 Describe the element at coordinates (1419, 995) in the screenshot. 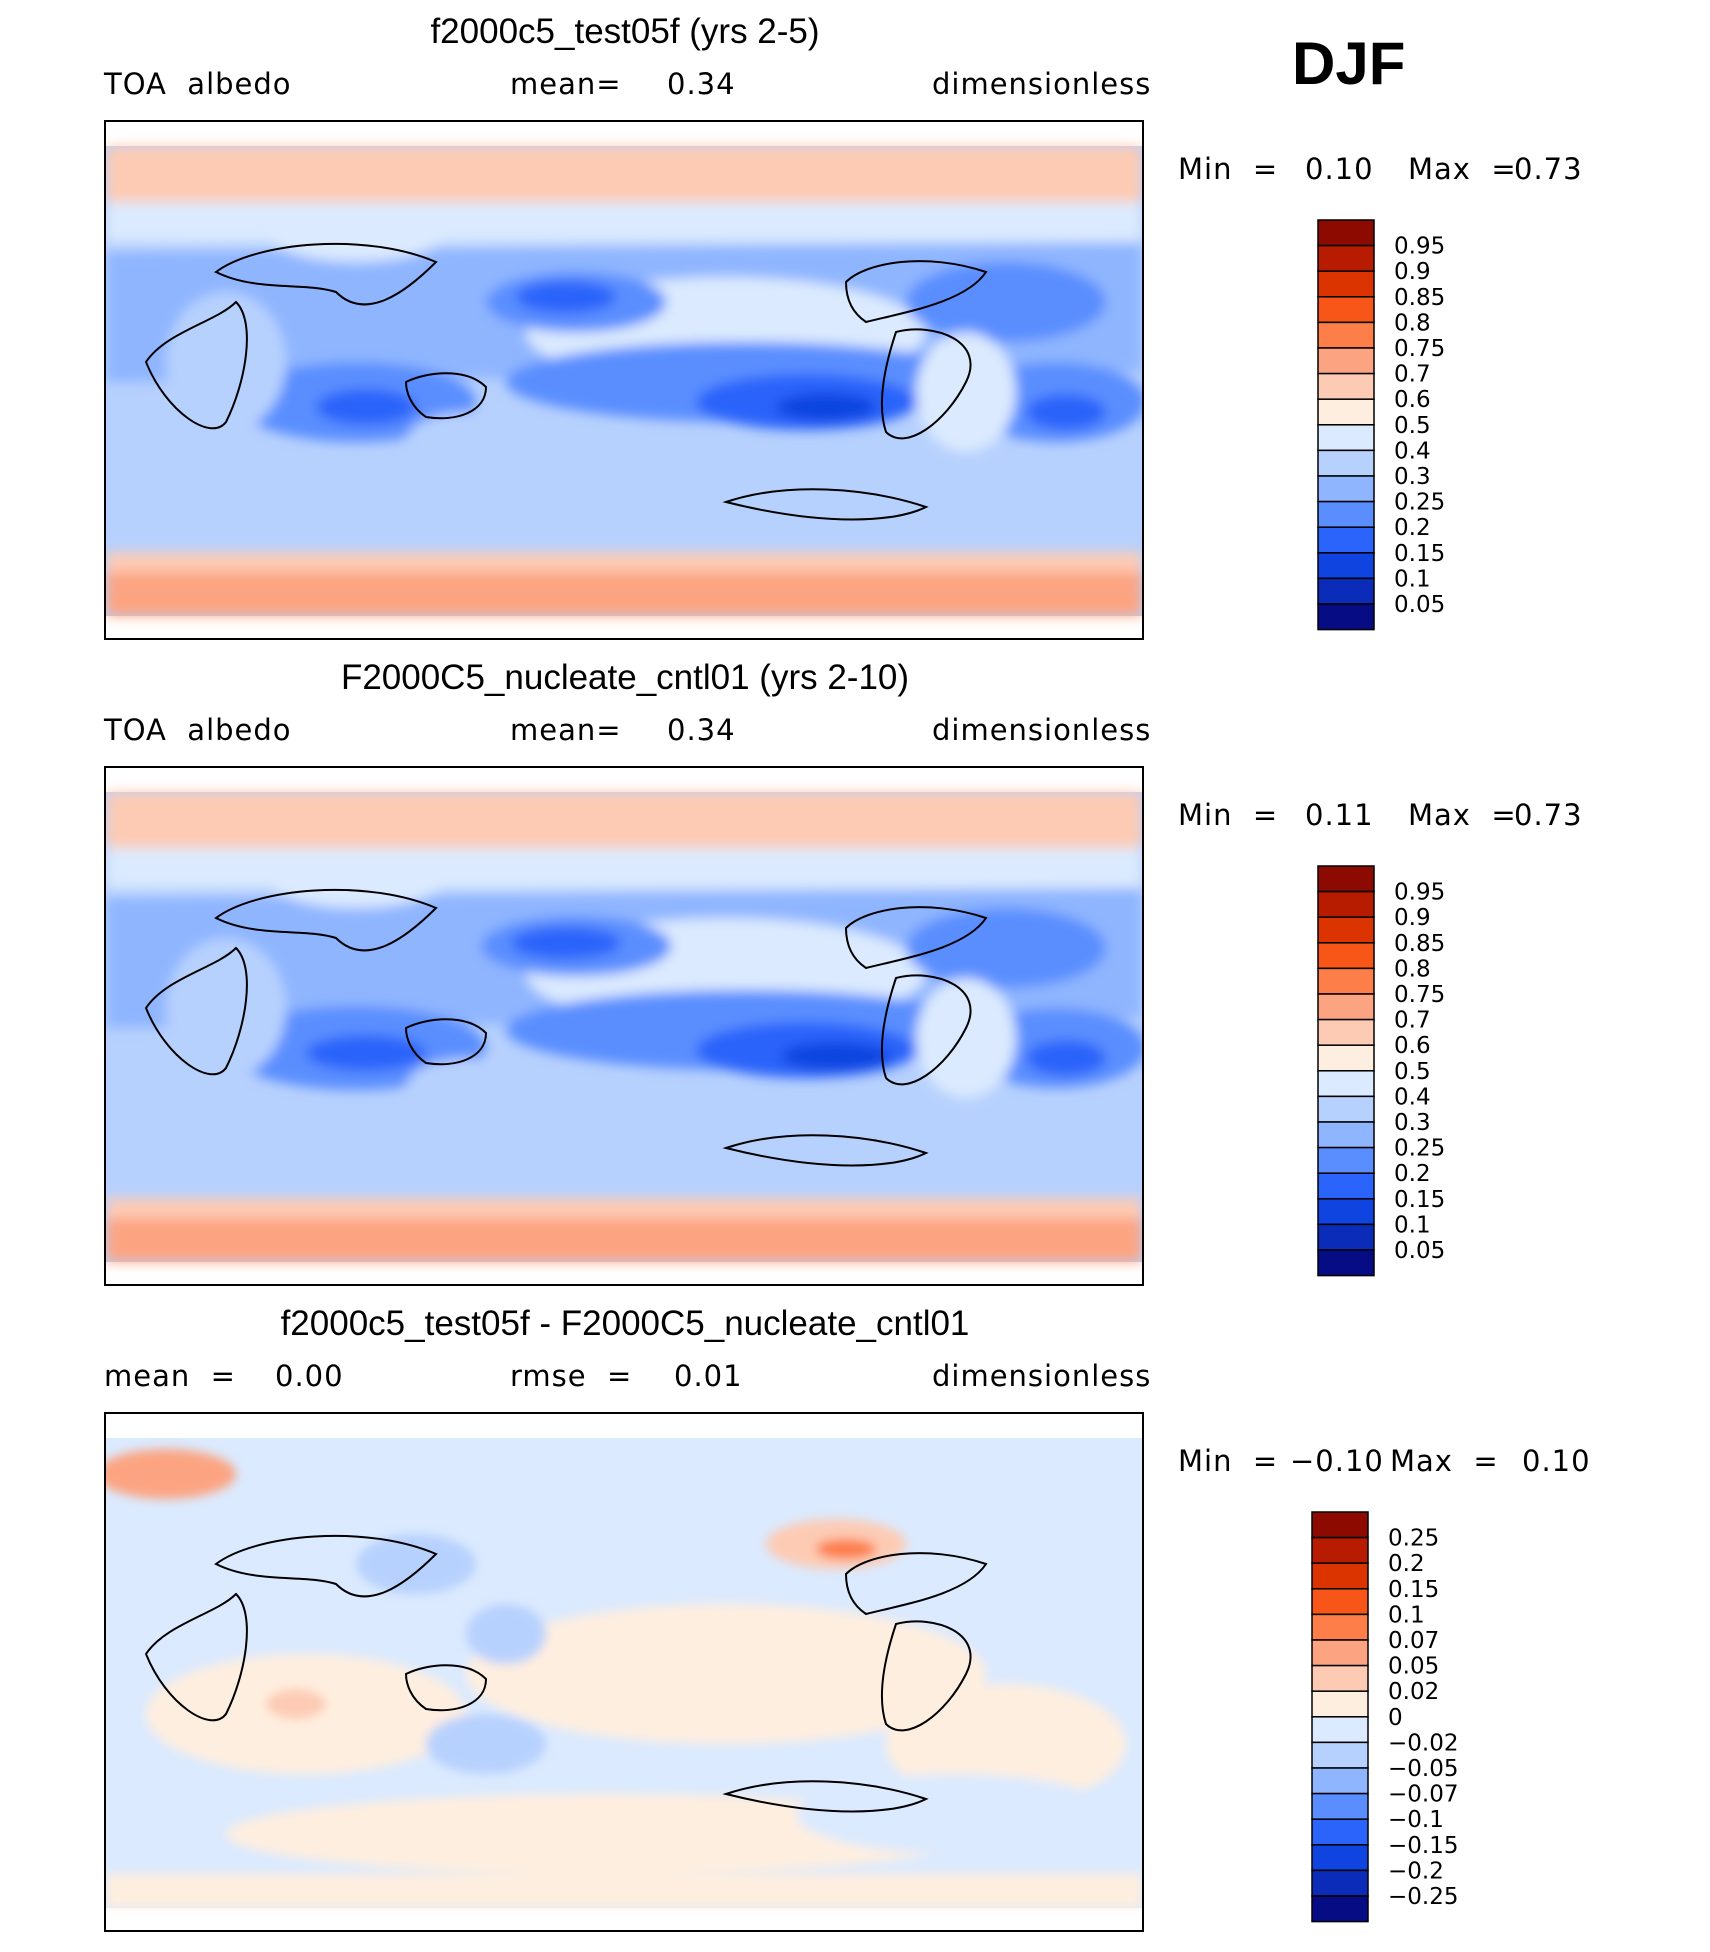

I see `colorbar-tick-label: 0.75` at that location.